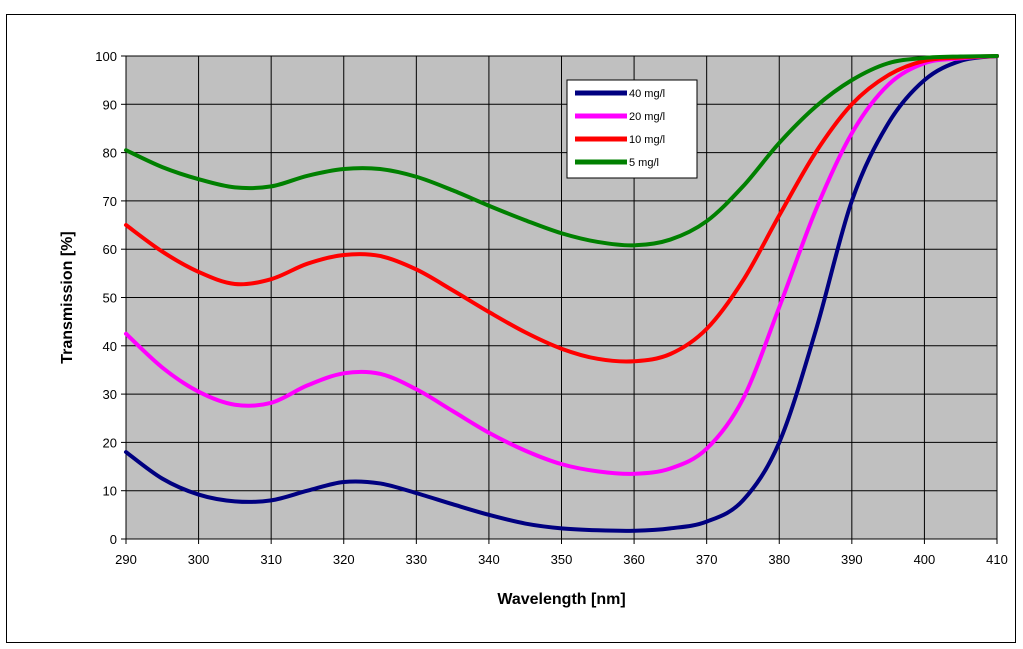  What do you see at coordinates (647, 140) in the screenshot?
I see `legend-label: 10 mg/l` at bounding box center [647, 140].